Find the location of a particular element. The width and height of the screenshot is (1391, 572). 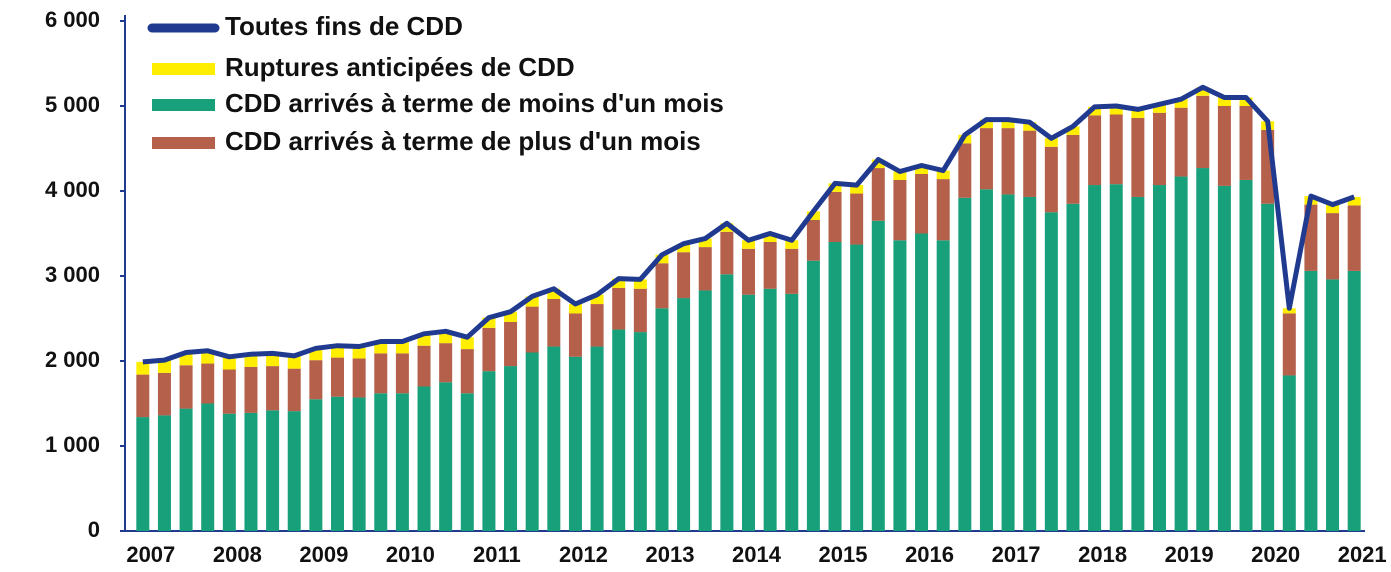

x-tick-label: 2021 is located at coordinates (1362, 554).